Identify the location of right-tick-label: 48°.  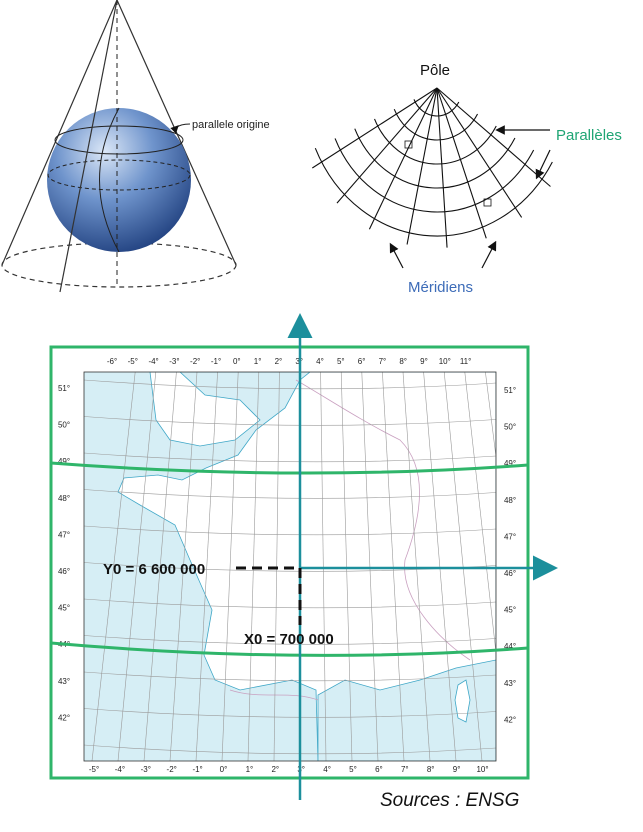
(510, 500).